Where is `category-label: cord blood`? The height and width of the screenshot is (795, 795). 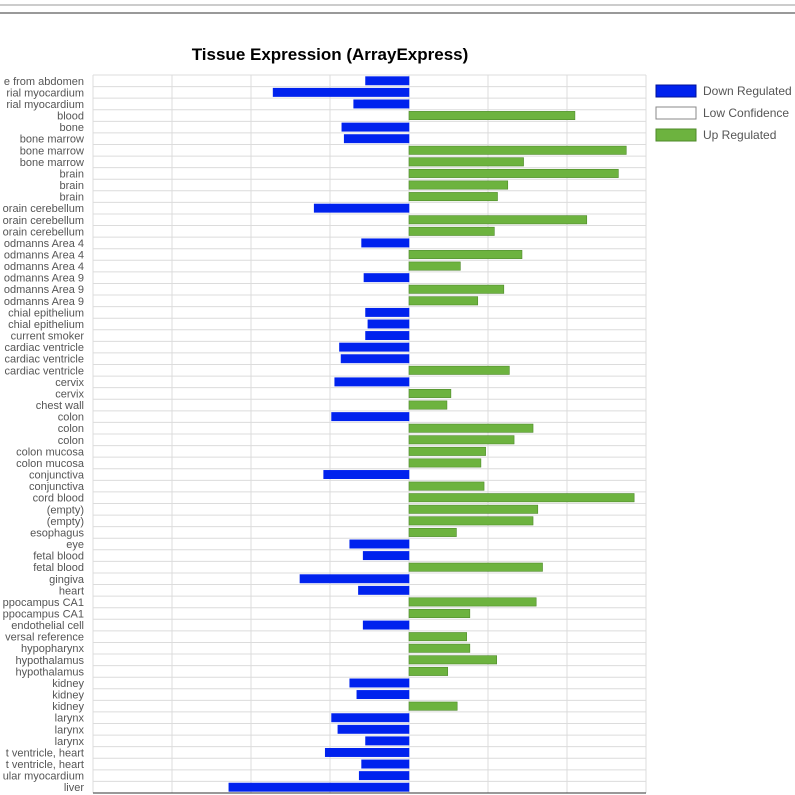
category-label: cord blood is located at coordinates (58, 499).